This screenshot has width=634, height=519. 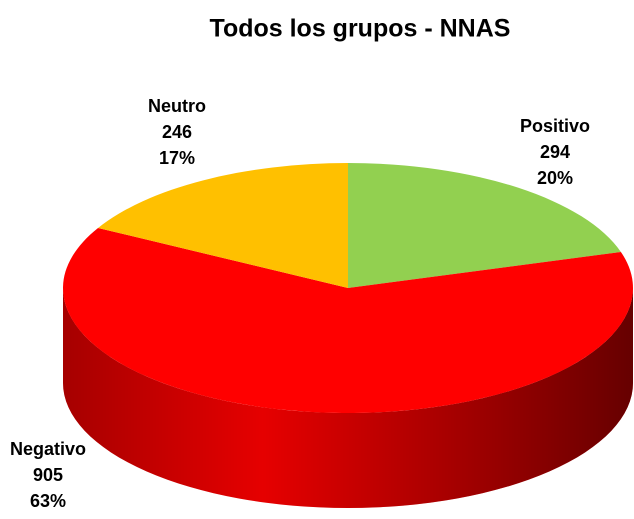 What do you see at coordinates (177, 158) in the screenshot?
I see `data-label-percent: 17%` at bounding box center [177, 158].